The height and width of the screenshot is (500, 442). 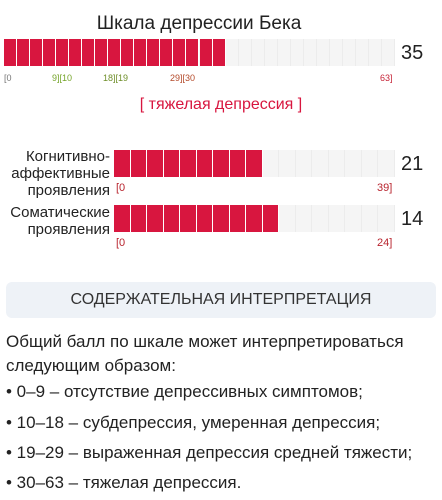 I want to click on subscale-somatic-bar, so click(x=254, y=218).